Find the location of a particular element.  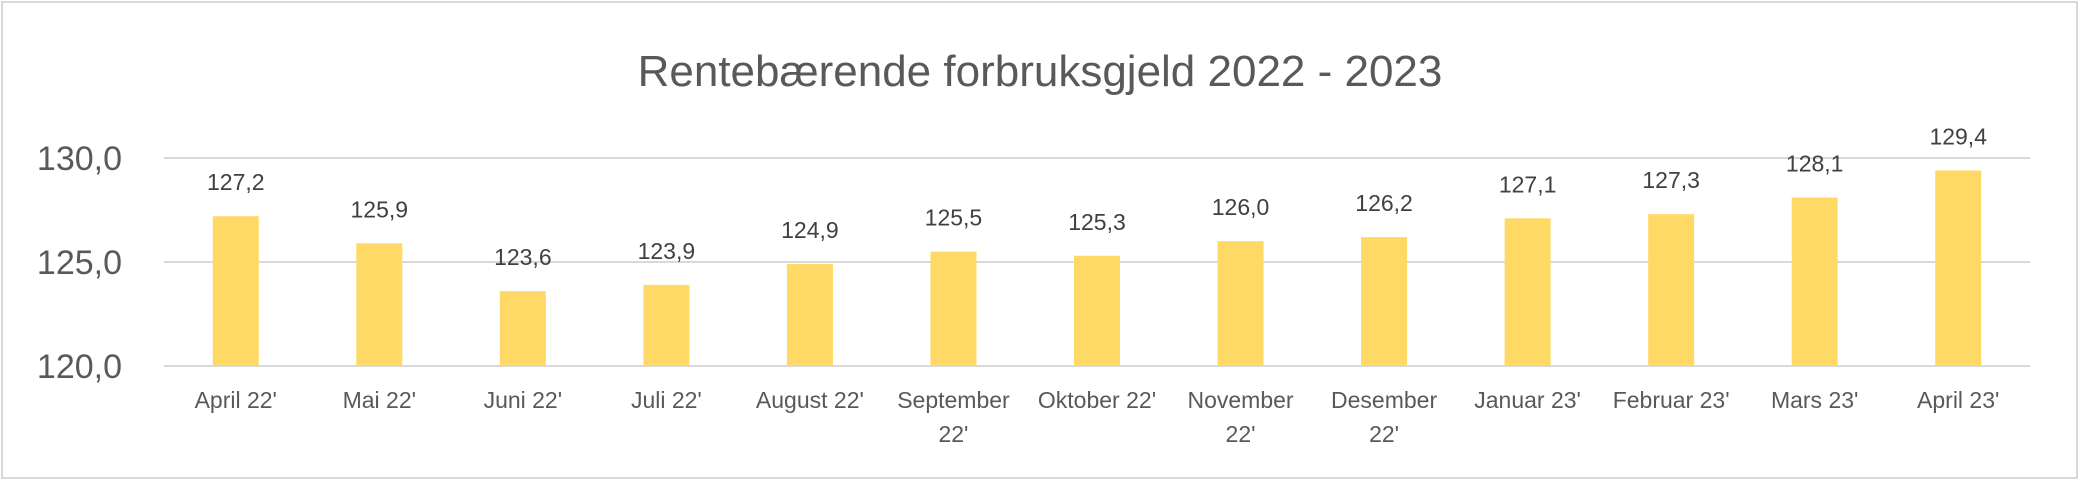

data-label: 125,5 is located at coordinates (954, 218).